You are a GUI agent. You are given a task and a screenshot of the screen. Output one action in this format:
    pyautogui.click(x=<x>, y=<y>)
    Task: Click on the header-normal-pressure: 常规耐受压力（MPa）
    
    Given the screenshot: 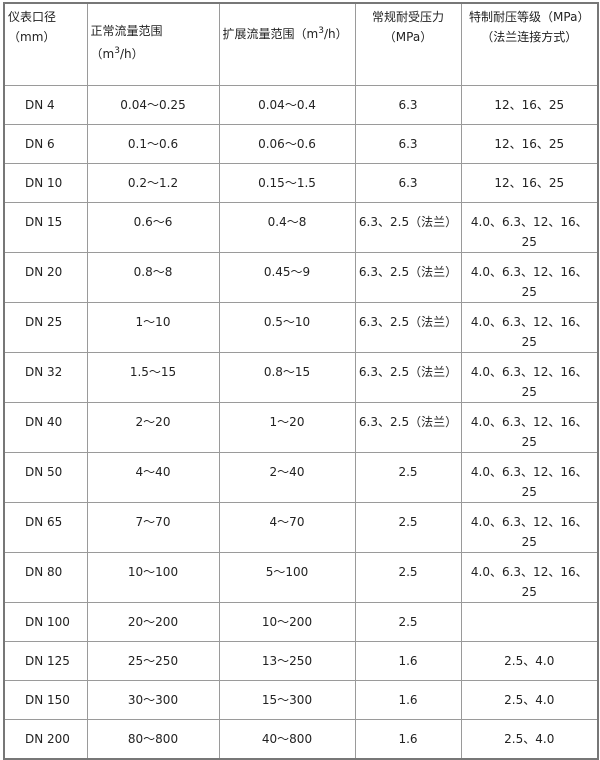 What is the action you would take?
    pyautogui.click(x=408, y=44)
    